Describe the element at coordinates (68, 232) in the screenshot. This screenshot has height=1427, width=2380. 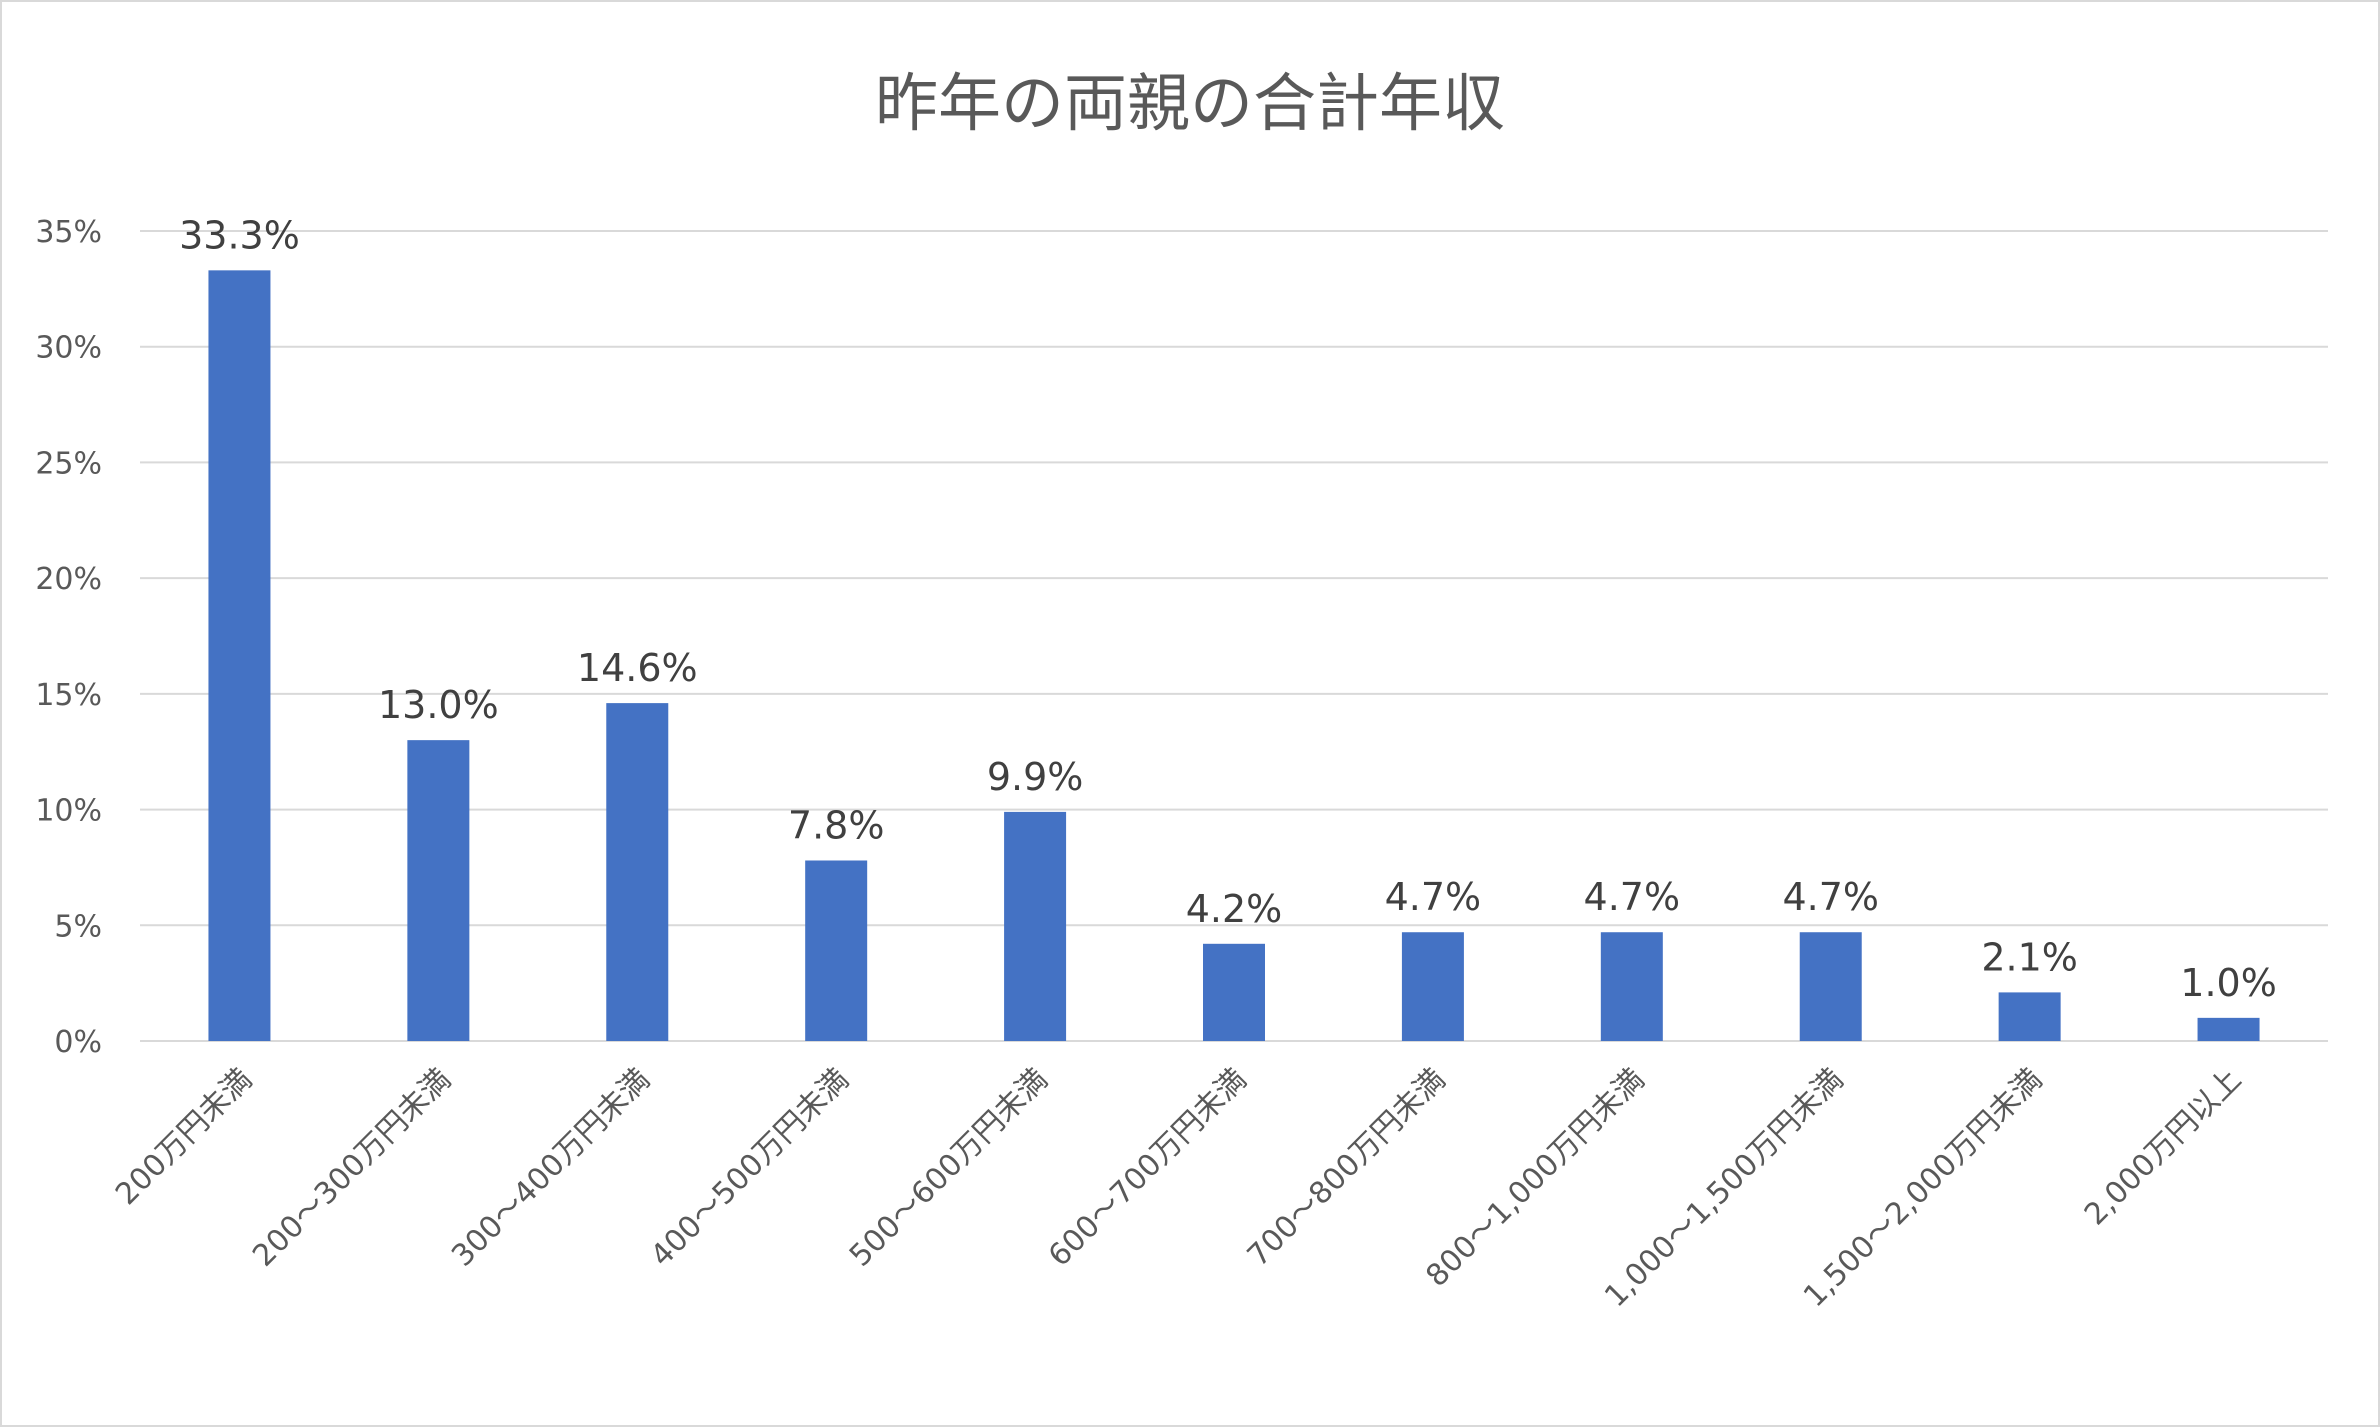
I see `y-tick-label: 35%` at that location.